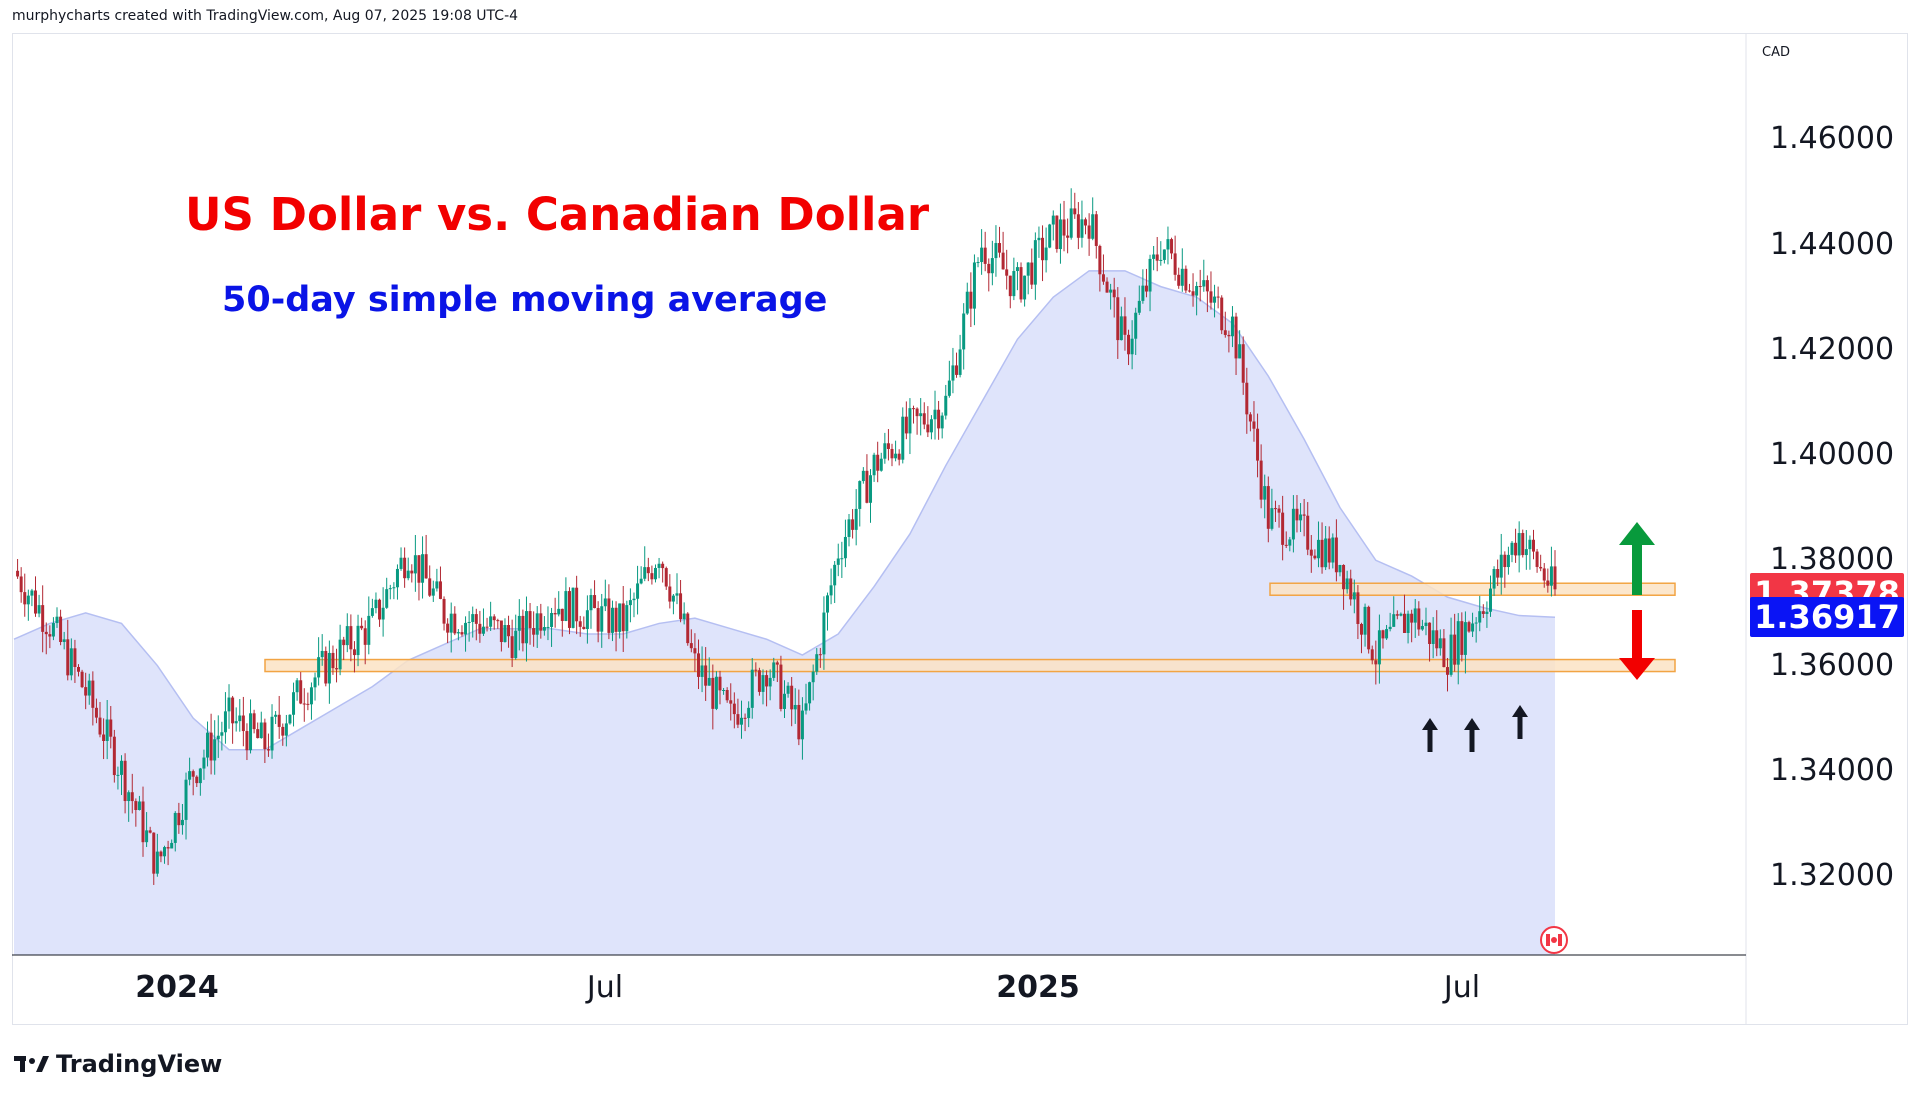  What do you see at coordinates (970, 627) in the screenshot?
I see `zones-layer` at bounding box center [970, 627].